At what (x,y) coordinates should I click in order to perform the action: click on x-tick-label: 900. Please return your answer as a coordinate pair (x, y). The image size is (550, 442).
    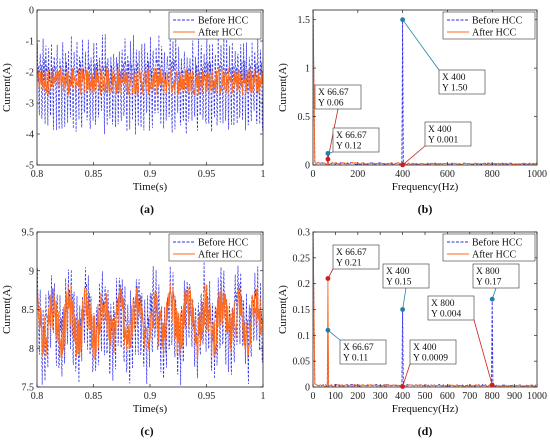
    Looking at the image, I should click on (514, 396).